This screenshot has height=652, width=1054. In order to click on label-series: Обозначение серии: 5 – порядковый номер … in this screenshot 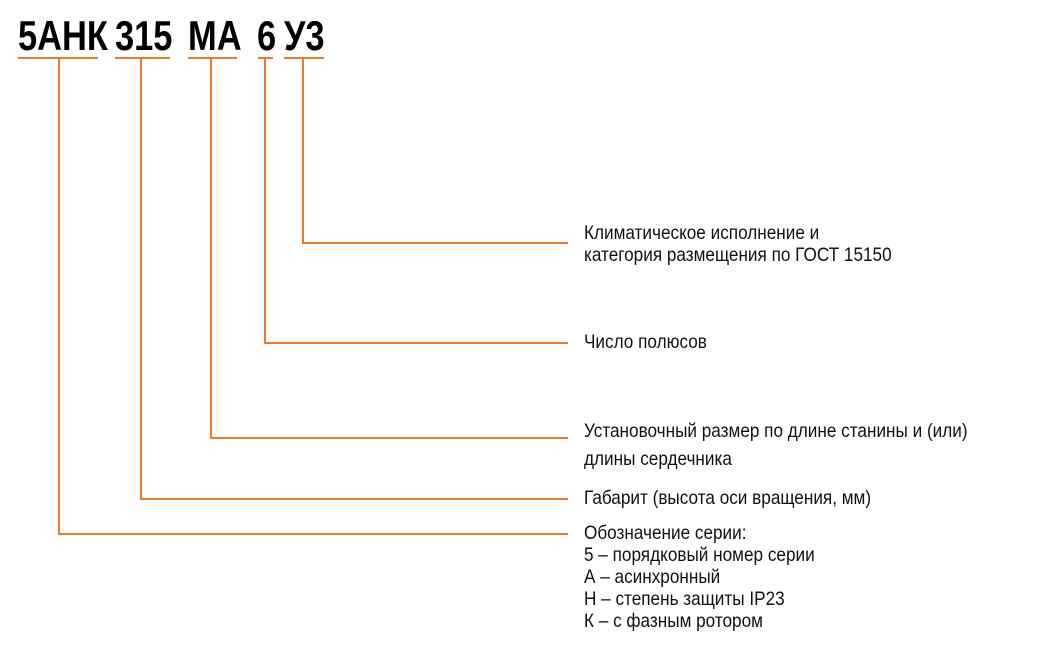, I will do `click(699, 577)`.